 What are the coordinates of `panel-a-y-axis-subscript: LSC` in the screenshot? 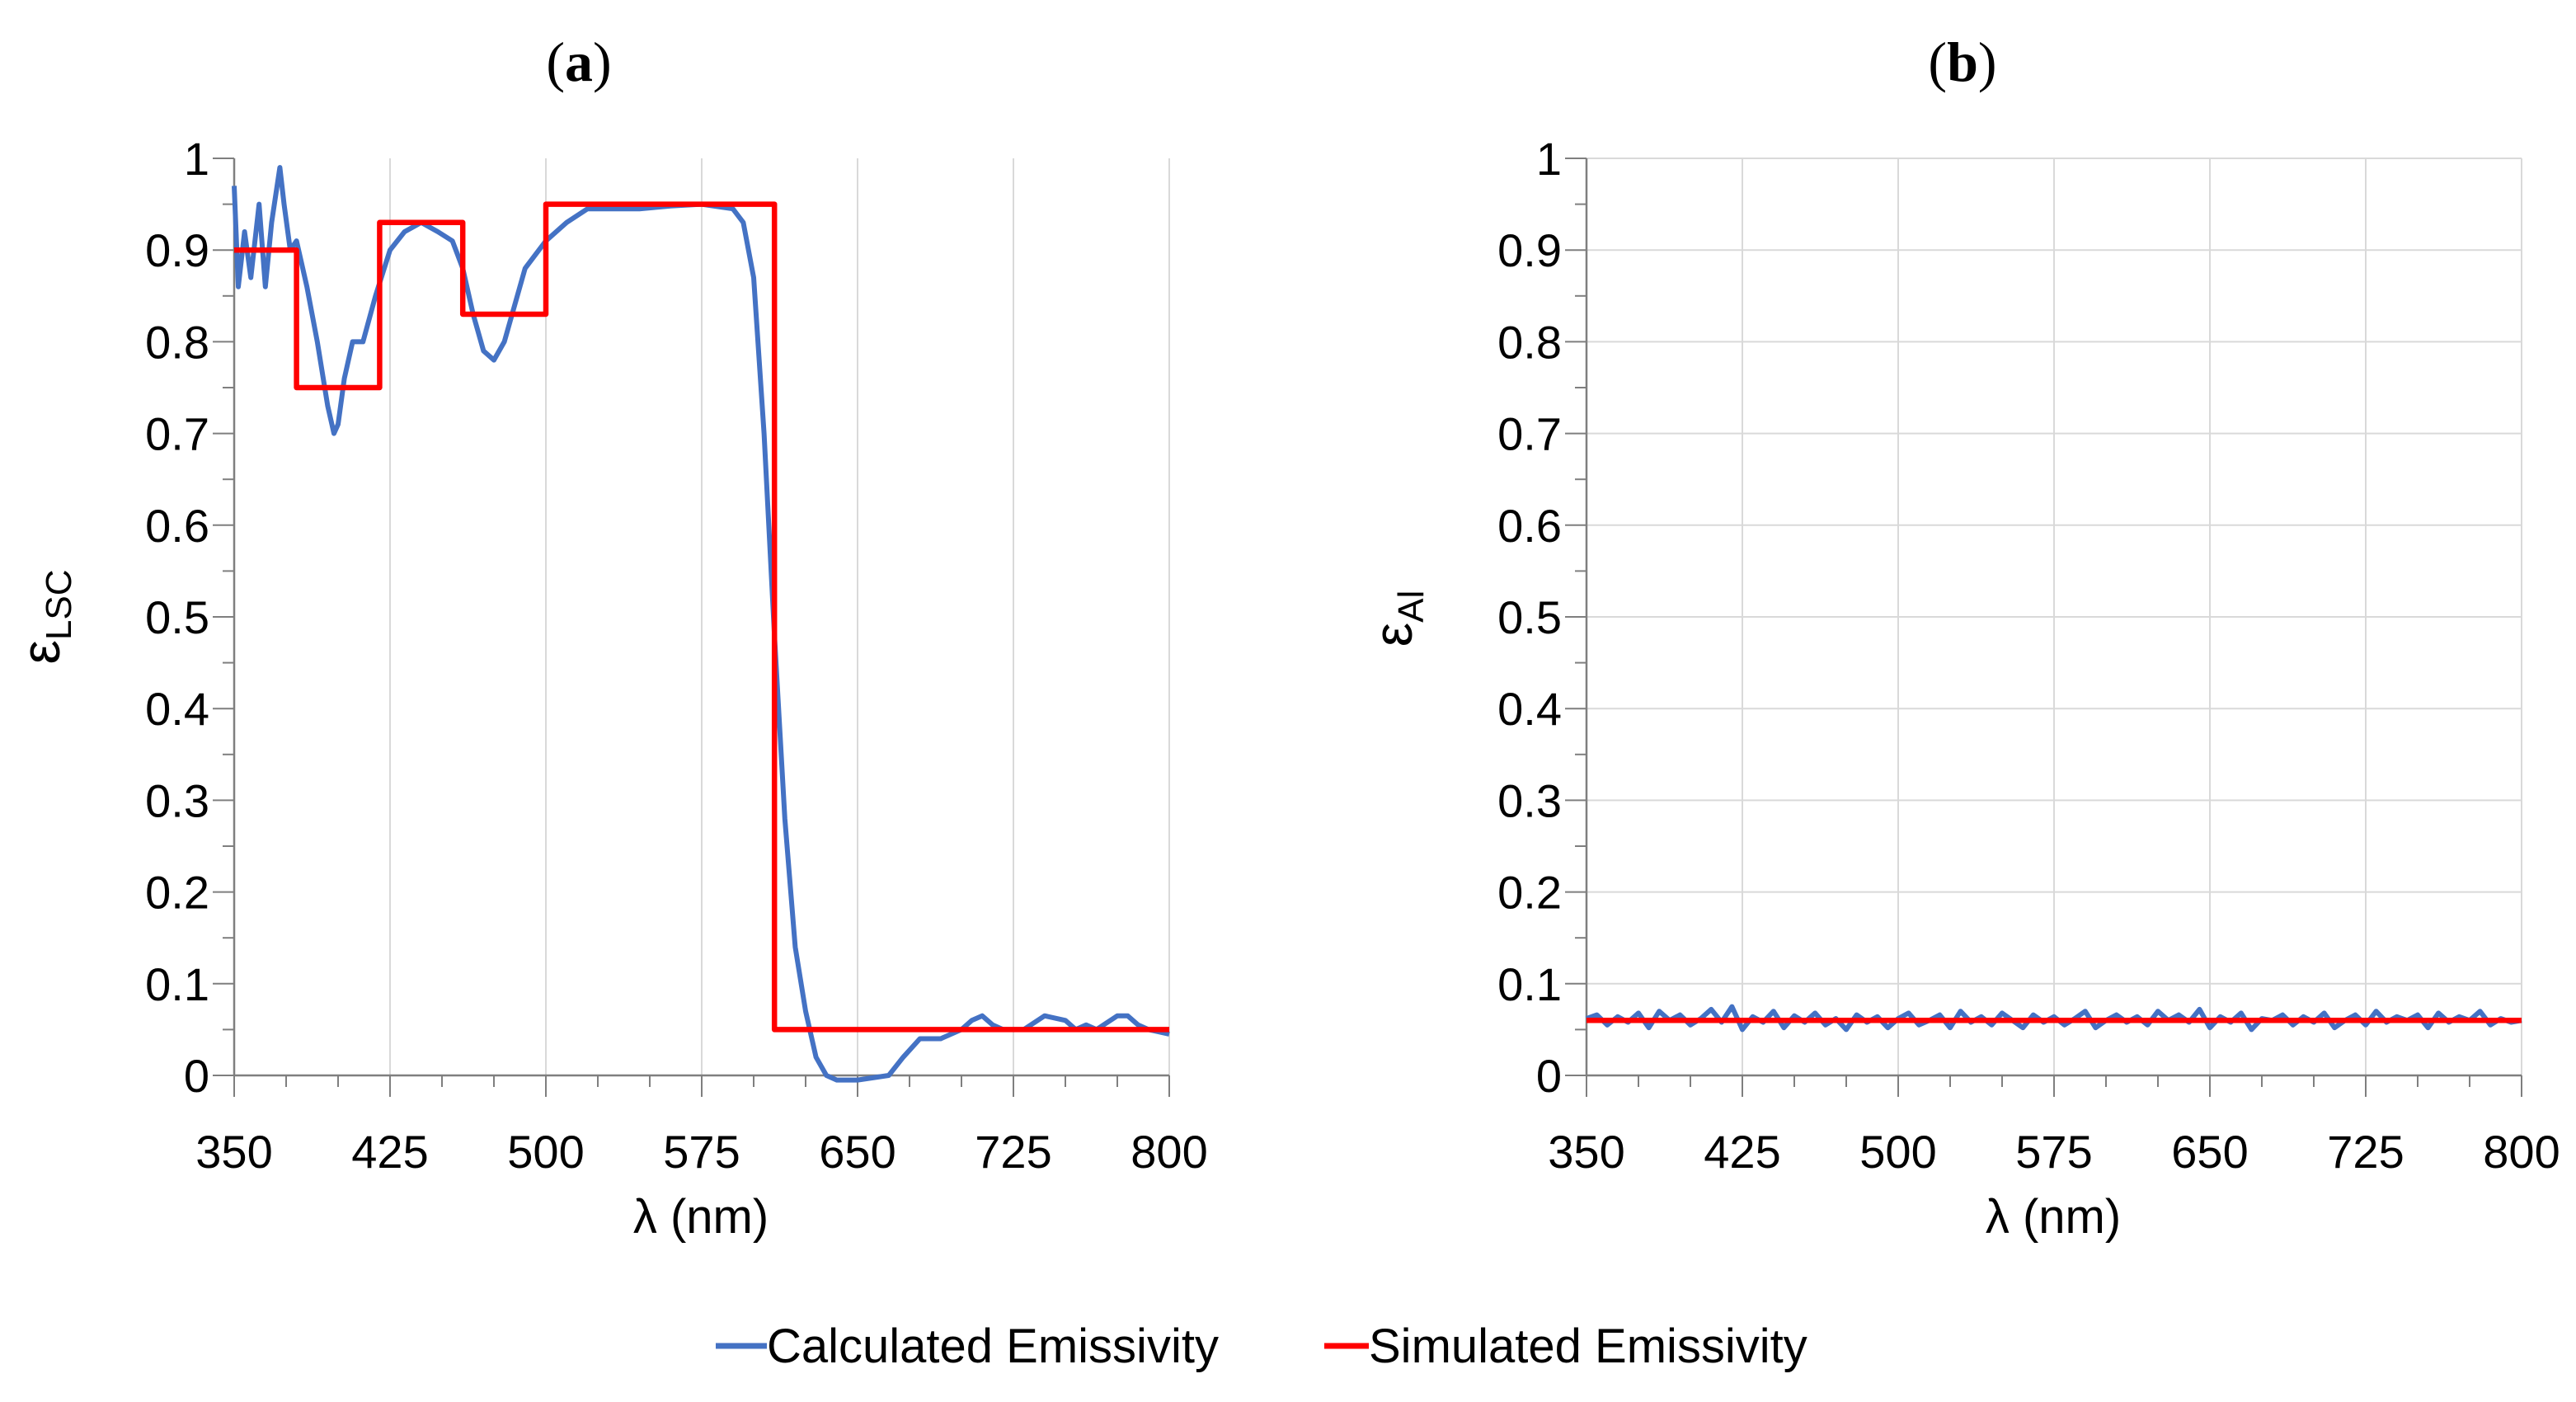 It's located at (59, 604).